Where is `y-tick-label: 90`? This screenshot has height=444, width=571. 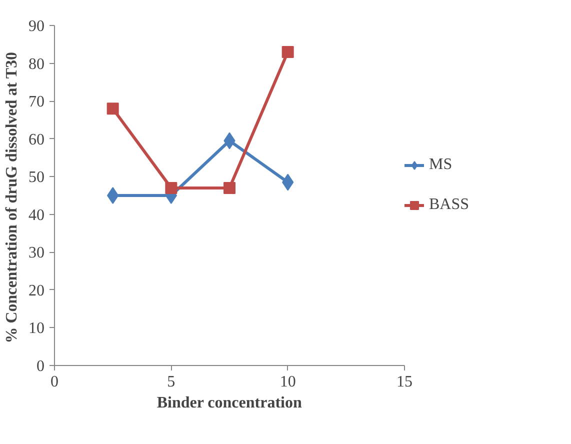 y-tick-label: 90 is located at coordinates (36, 26).